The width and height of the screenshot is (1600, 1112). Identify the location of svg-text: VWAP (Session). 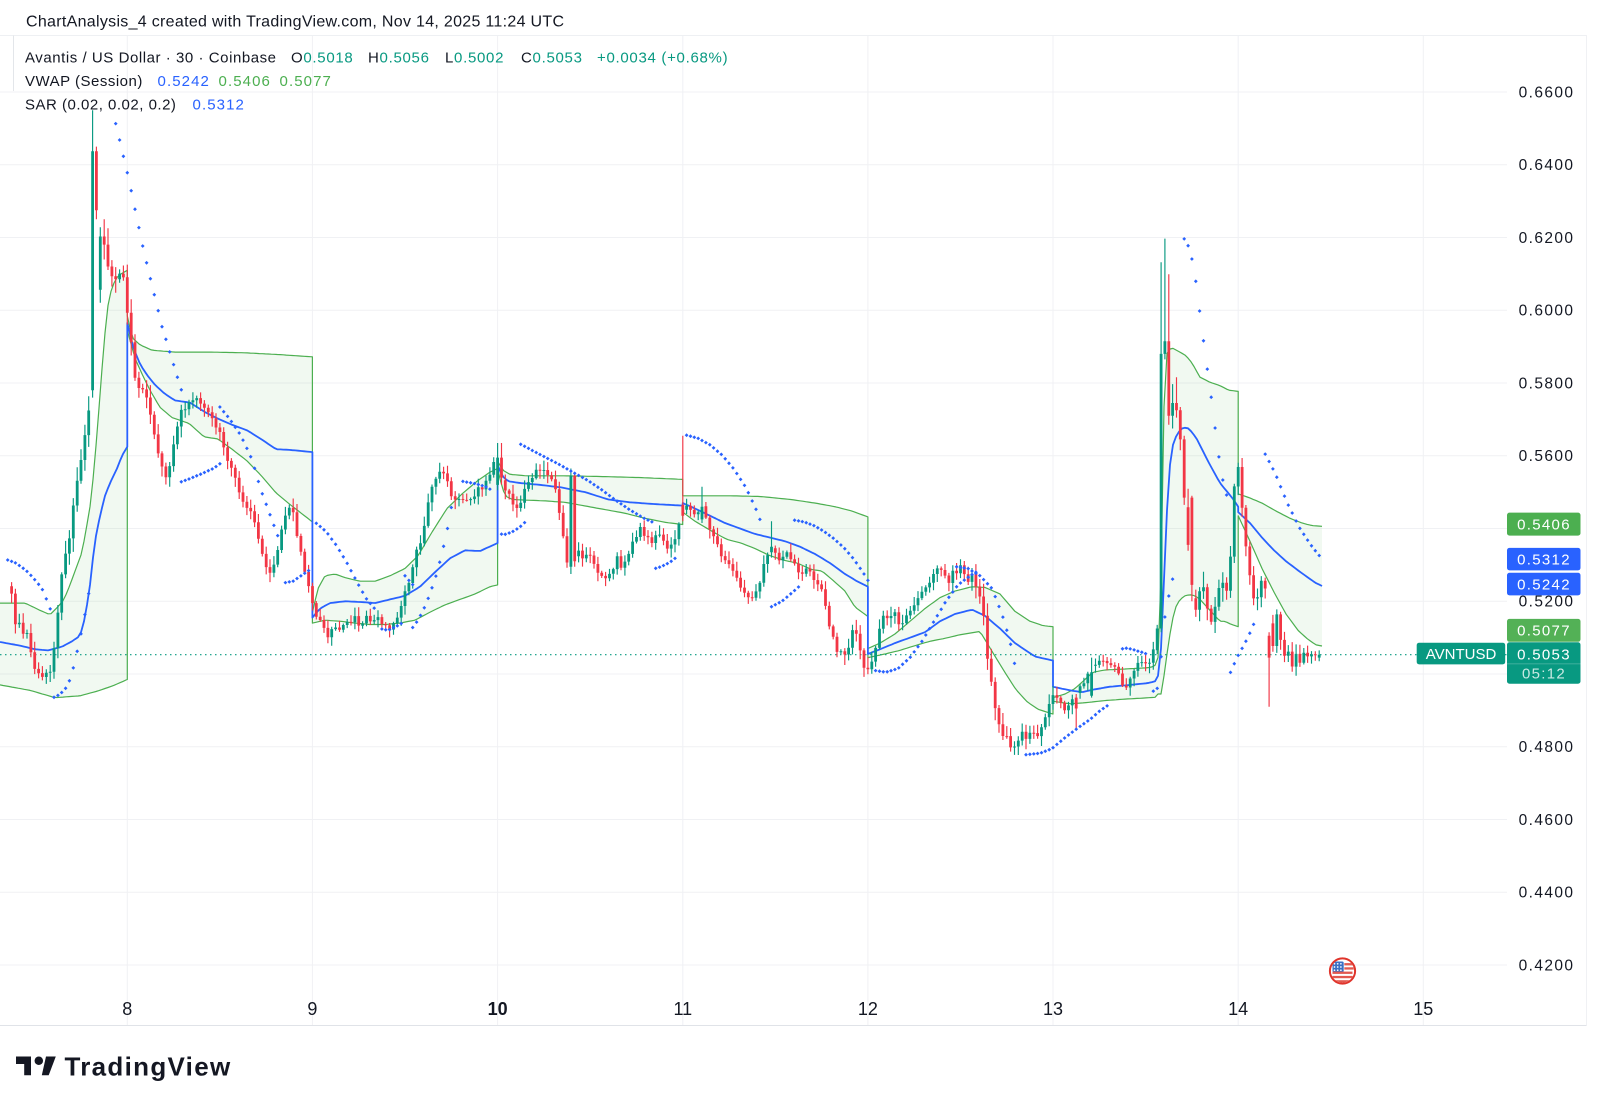
(84, 81).